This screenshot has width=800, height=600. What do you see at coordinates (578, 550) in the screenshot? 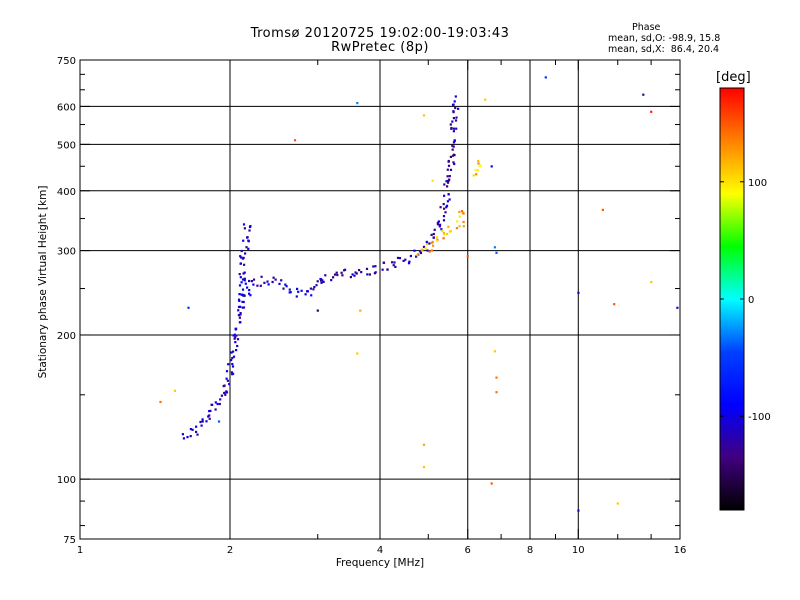
I see `x-tick-label: 10` at bounding box center [578, 550].